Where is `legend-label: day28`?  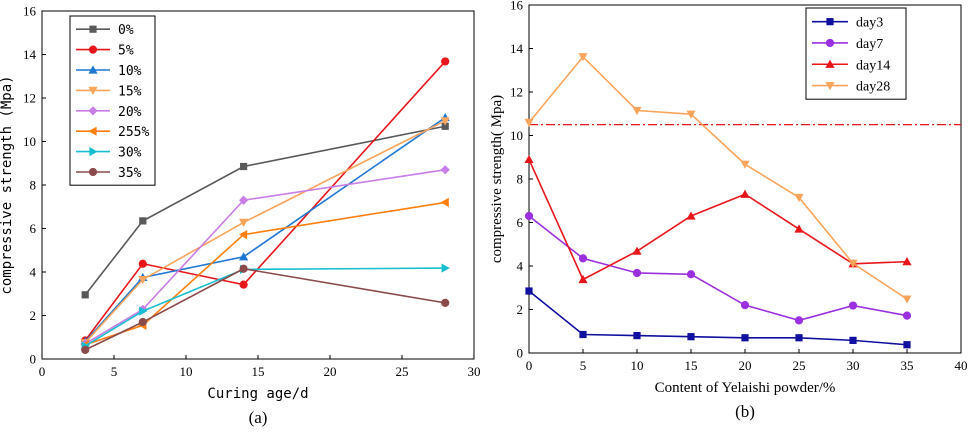
legend-label: day28 is located at coordinates (873, 87).